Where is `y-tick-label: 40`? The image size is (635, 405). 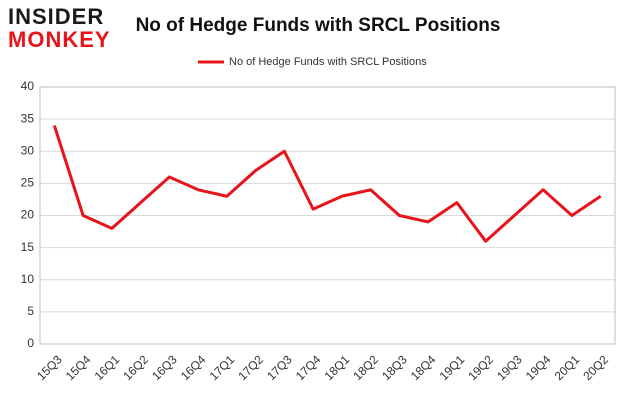
y-tick-label: 40 is located at coordinates (28, 86).